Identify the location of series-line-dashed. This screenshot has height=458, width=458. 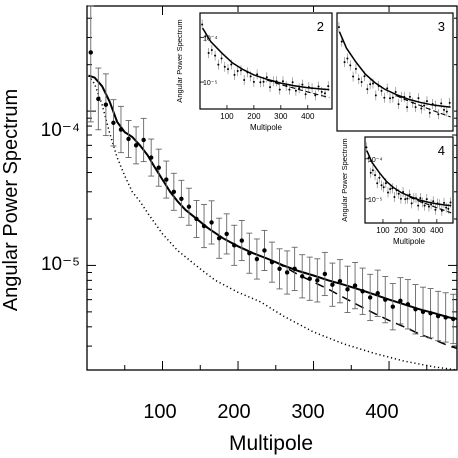
(366, 305).